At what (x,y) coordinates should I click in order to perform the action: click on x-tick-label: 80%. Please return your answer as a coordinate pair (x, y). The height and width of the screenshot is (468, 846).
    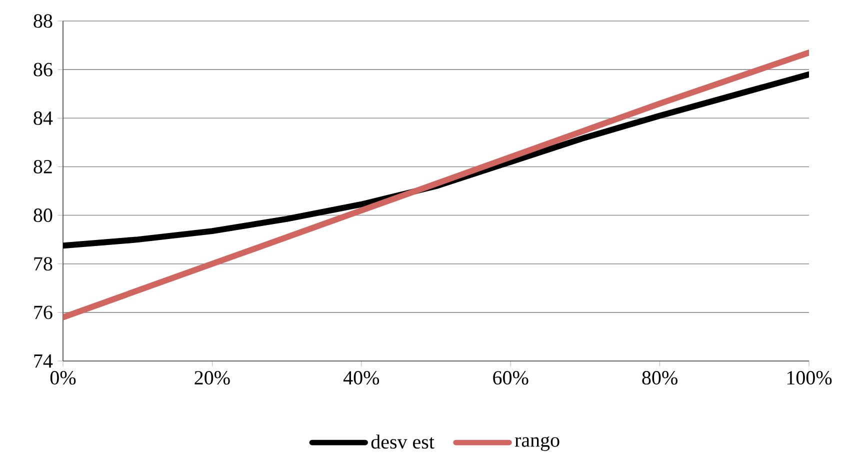
    Looking at the image, I should click on (660, 378).